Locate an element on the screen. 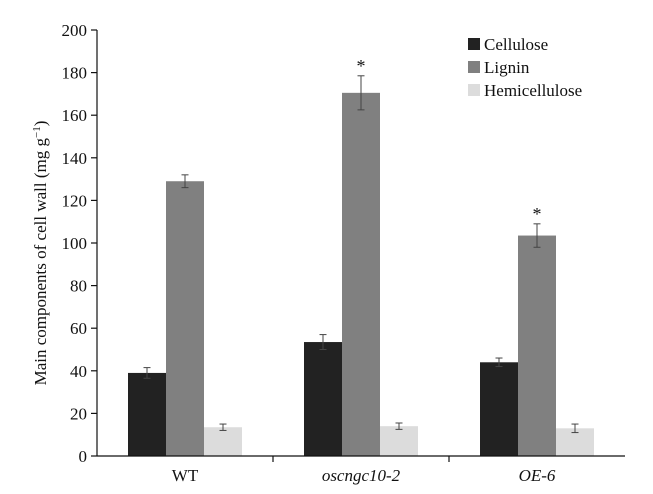 Image resolution: width=653 pixels, height=494 pixels. y-tick-label: 160 is located at coordinates (75, 115).